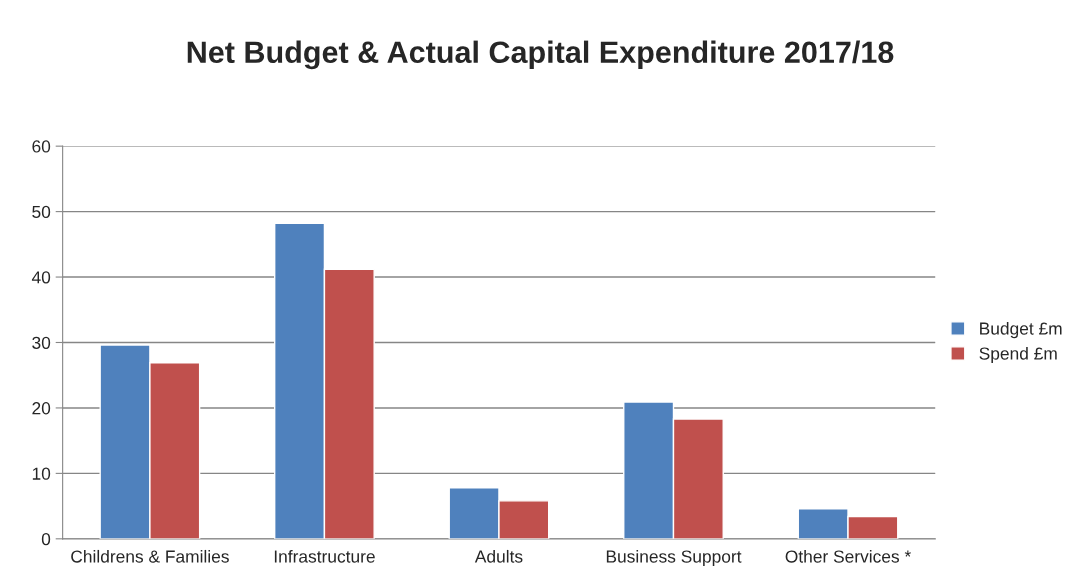  What do you see at coordinates (324, 556) in the screenshot?
I see `x-tick-label: Infrastructure` at bounding box center [324, 556].